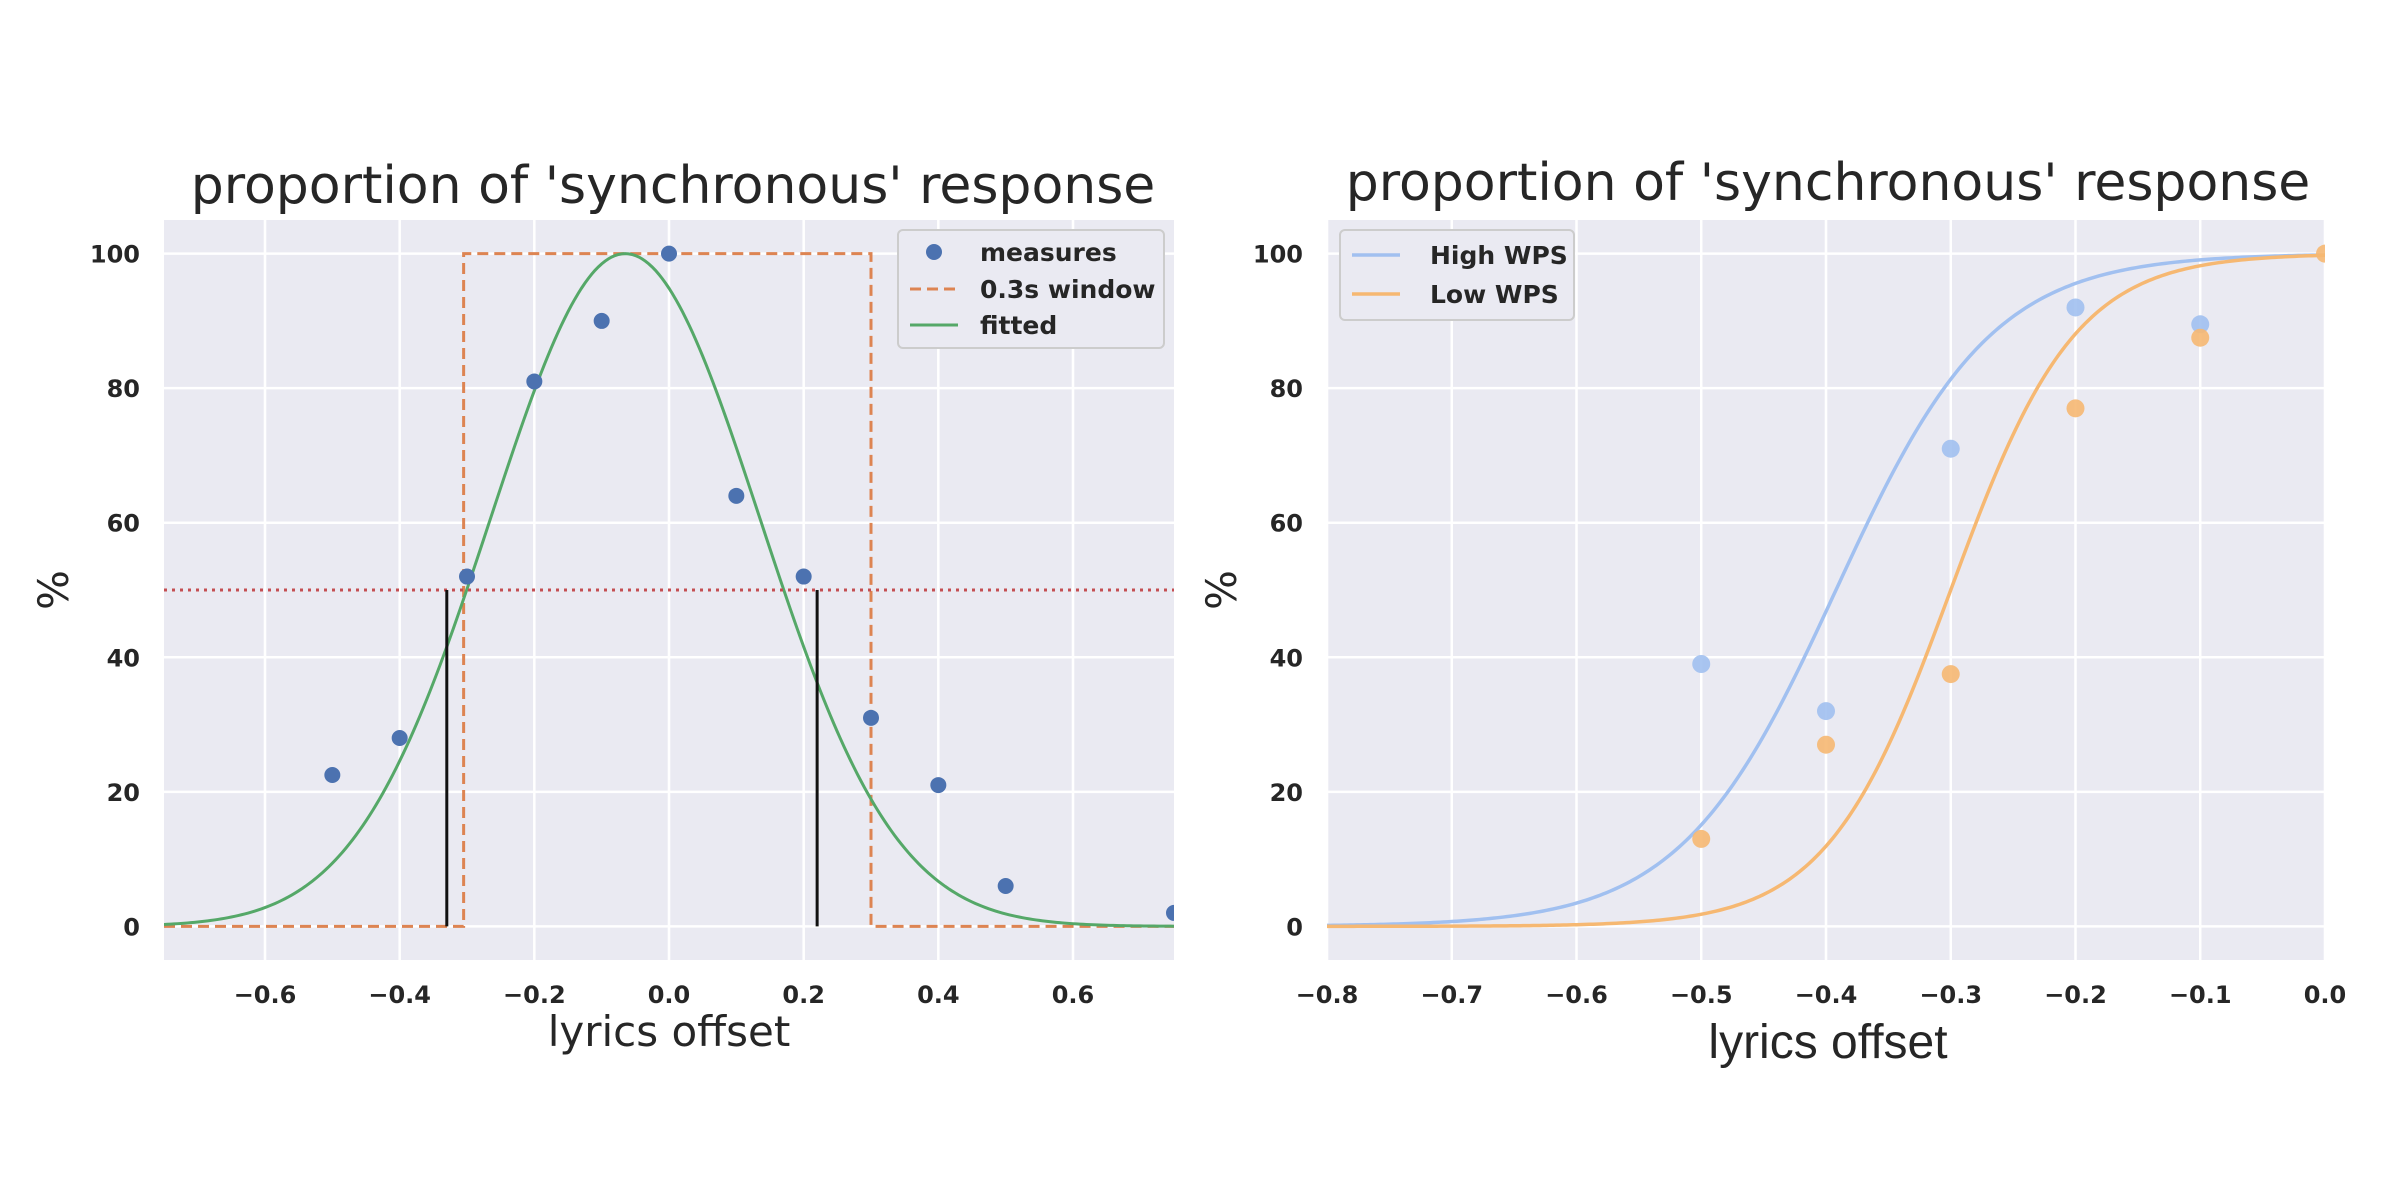 The image size is (2400, 1200). Describe the element at coordinates (1451, 995) in the screenshot. I see `x-tick-label: −0.7` at that location.